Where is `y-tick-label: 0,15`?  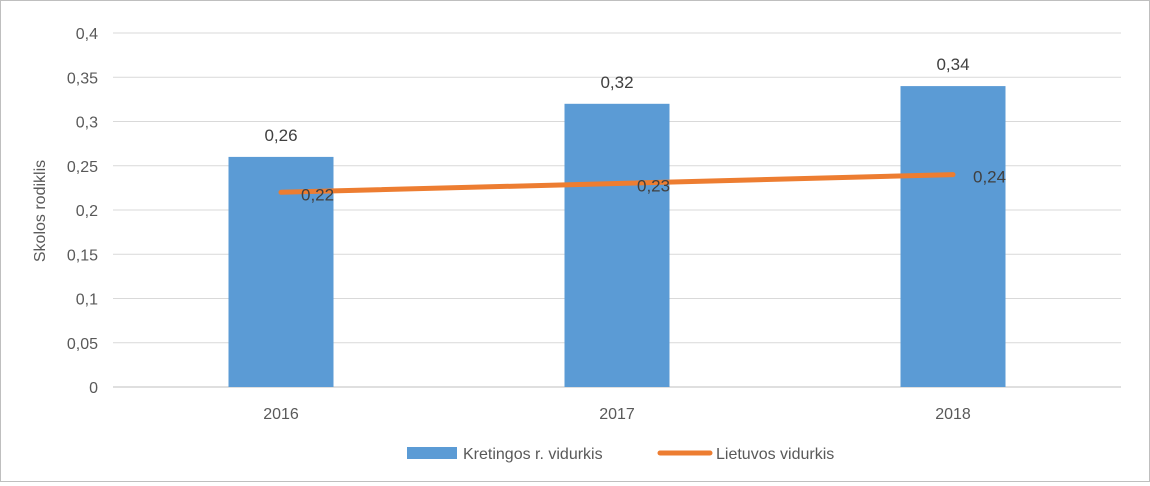
y-tick-label: 0,15 is located at coordinates (82, 255).